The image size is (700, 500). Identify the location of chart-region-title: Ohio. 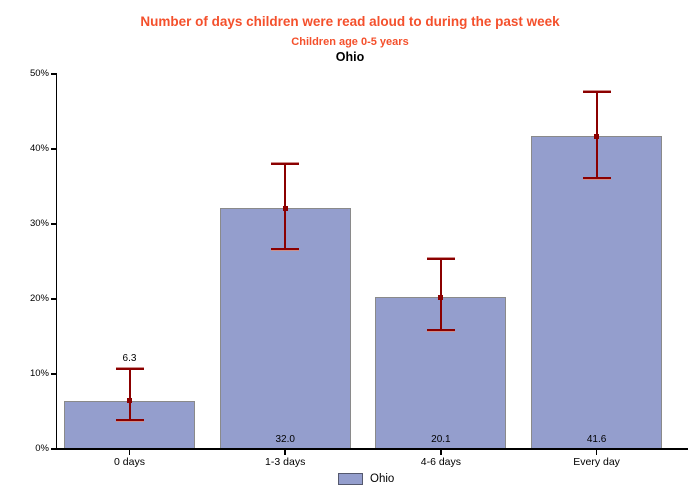
(350, 57).